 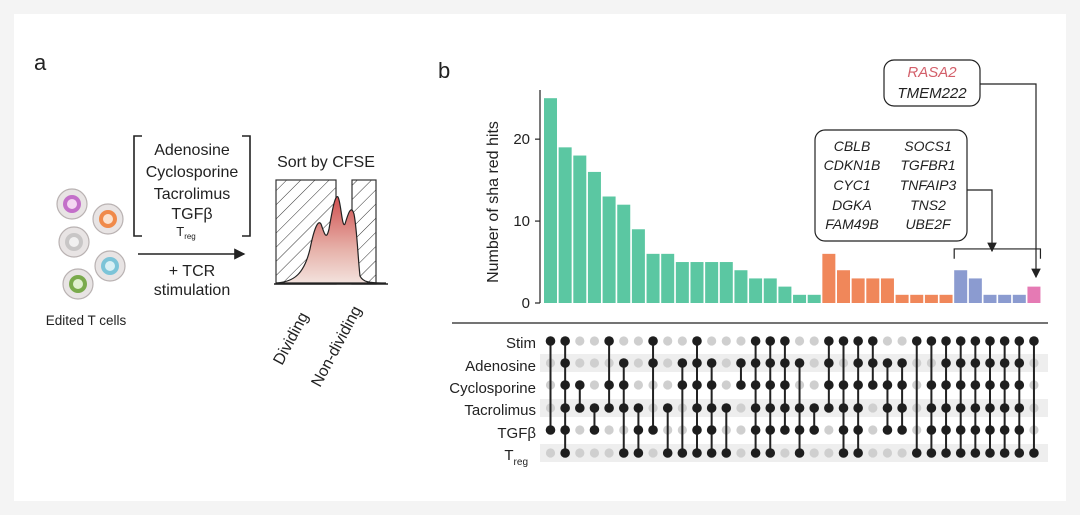 I want to click on panel-b-label: b, so click(x=444, y=70).